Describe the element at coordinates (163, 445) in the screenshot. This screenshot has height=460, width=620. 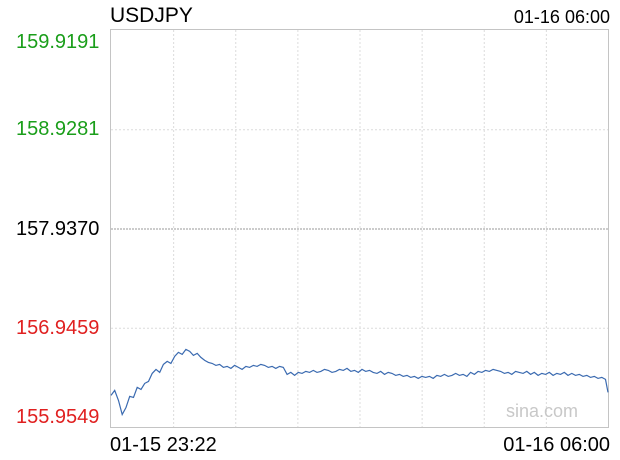
I see `x-label-start: 01-15 23:22` at that location.